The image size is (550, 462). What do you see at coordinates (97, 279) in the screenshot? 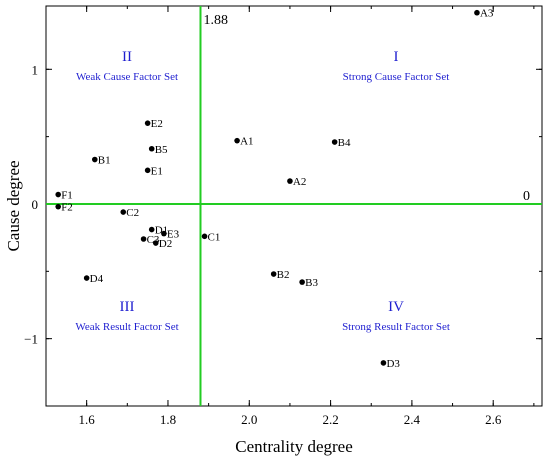
I see `data-point-label: D4` at bounding box center [97, 279].